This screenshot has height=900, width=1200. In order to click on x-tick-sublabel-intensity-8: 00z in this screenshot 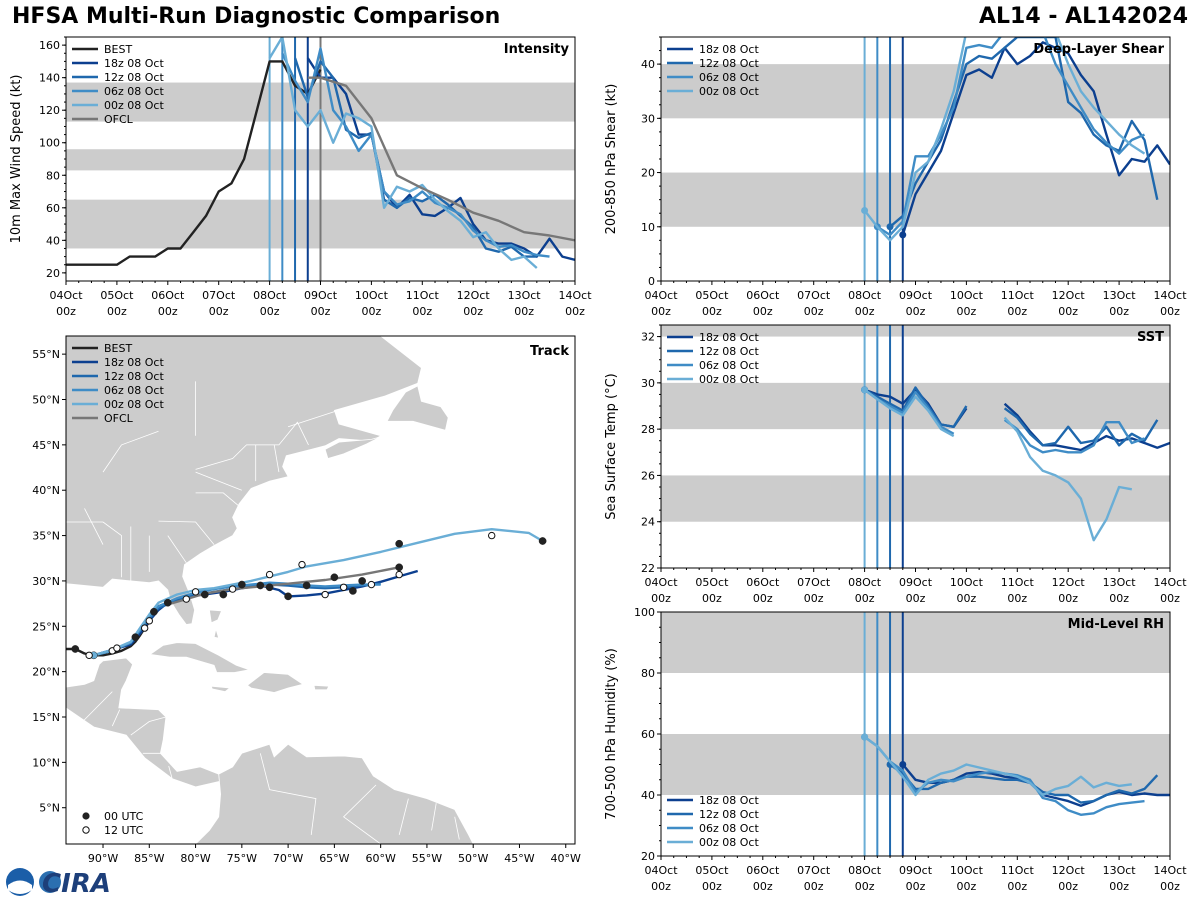, I will do `click(473, 311)`.